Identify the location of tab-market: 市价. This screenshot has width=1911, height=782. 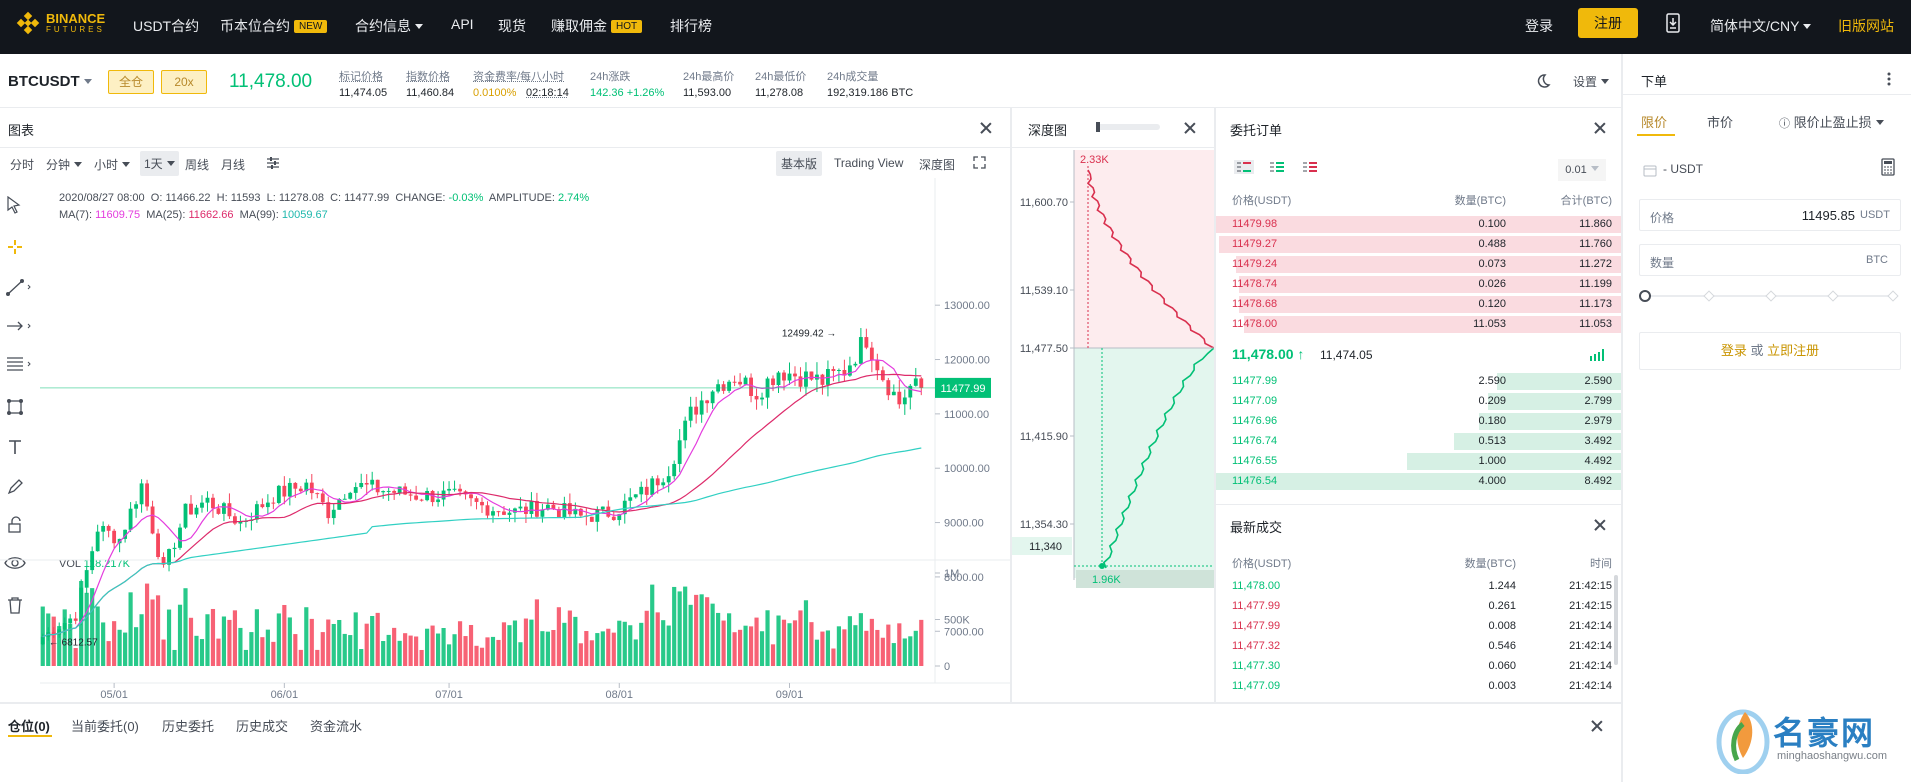
(1720, 122).